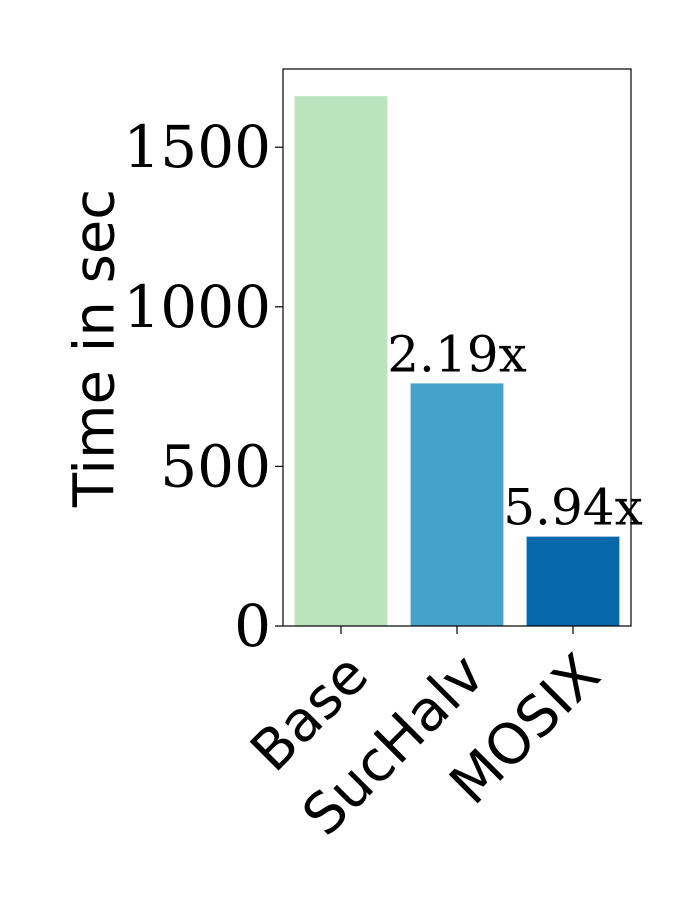  What do you see at coordinates (95, 348) in the screenshot?
I see `y-axis-label: Time in sec` at bounding box center [95, 348].